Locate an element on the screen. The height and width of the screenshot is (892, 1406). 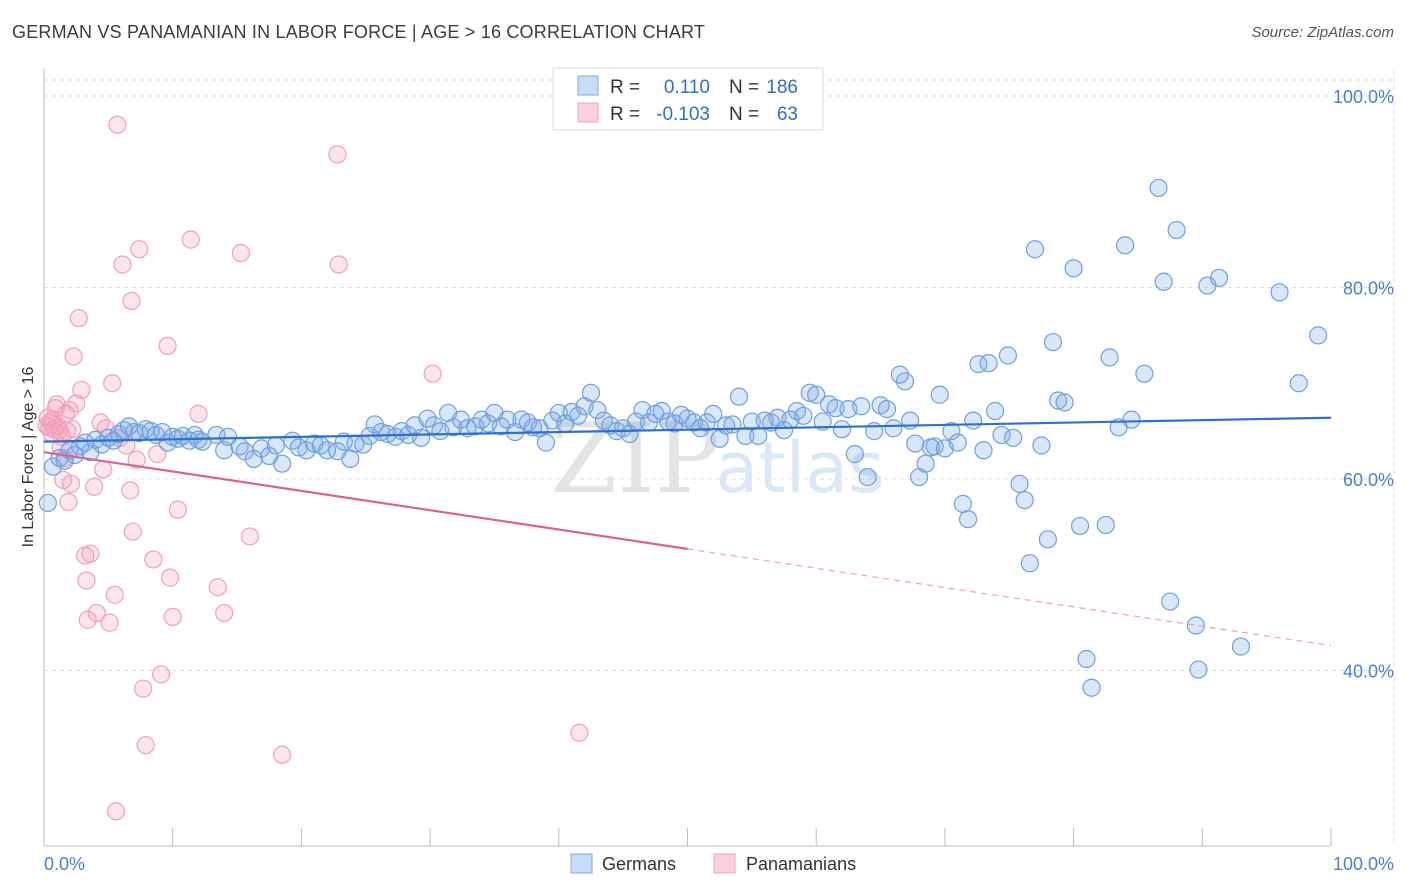
germans-swatch is located at coordinates (588, 85).